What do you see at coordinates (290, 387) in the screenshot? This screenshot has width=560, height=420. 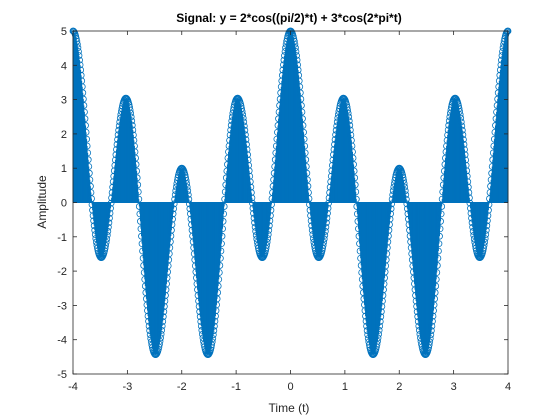 I see `x-tick-label: 0` at bounding box center [290, 387].